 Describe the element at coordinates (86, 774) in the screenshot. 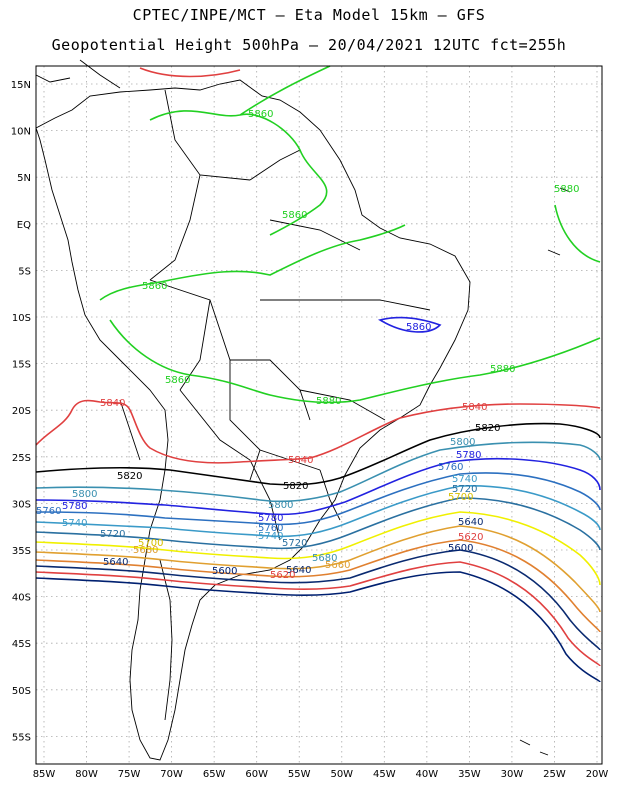

I see `longitude-tick-label: 80W` at that location.